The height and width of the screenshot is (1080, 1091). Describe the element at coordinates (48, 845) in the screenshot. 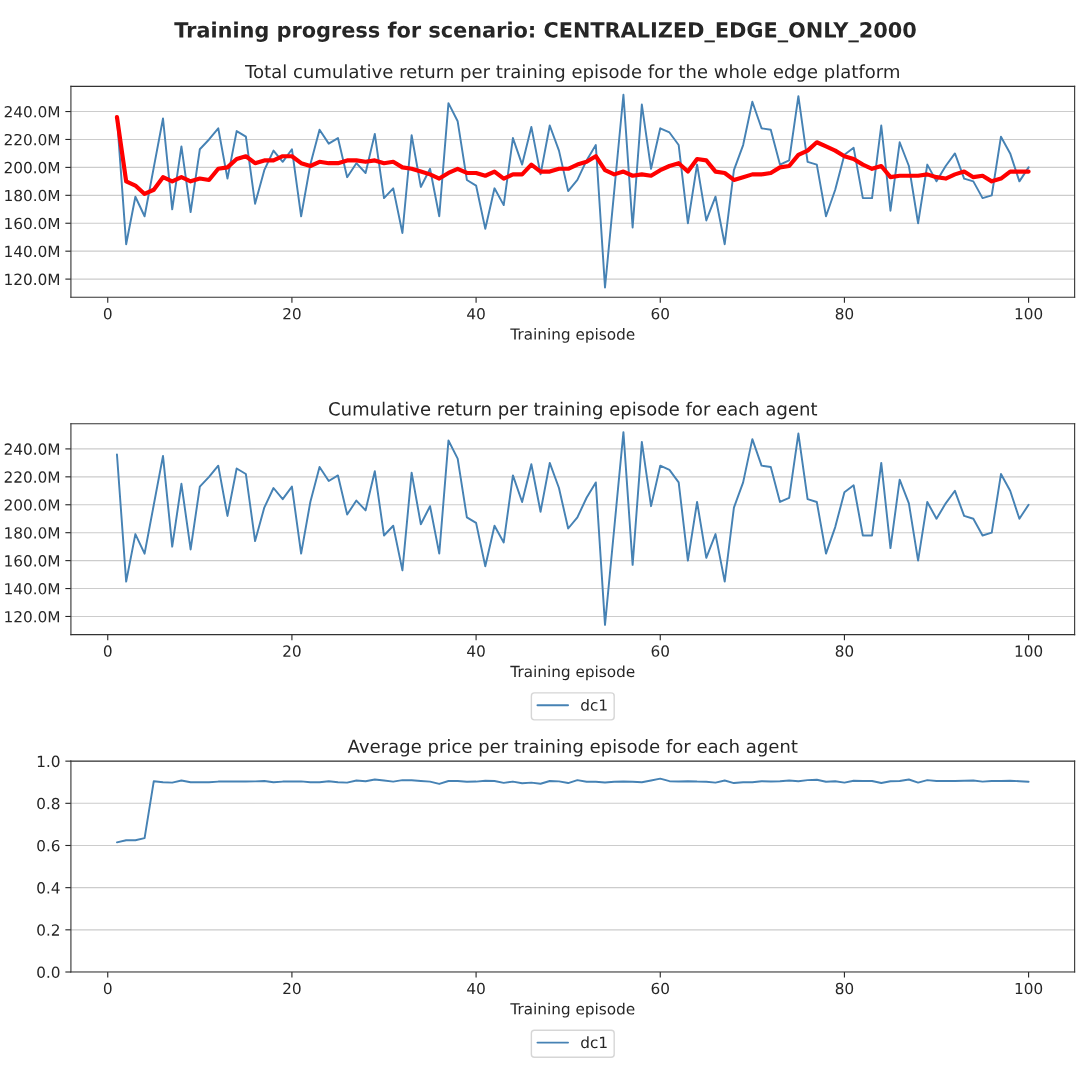

I see `y-tick-label: 0.6` at that location.